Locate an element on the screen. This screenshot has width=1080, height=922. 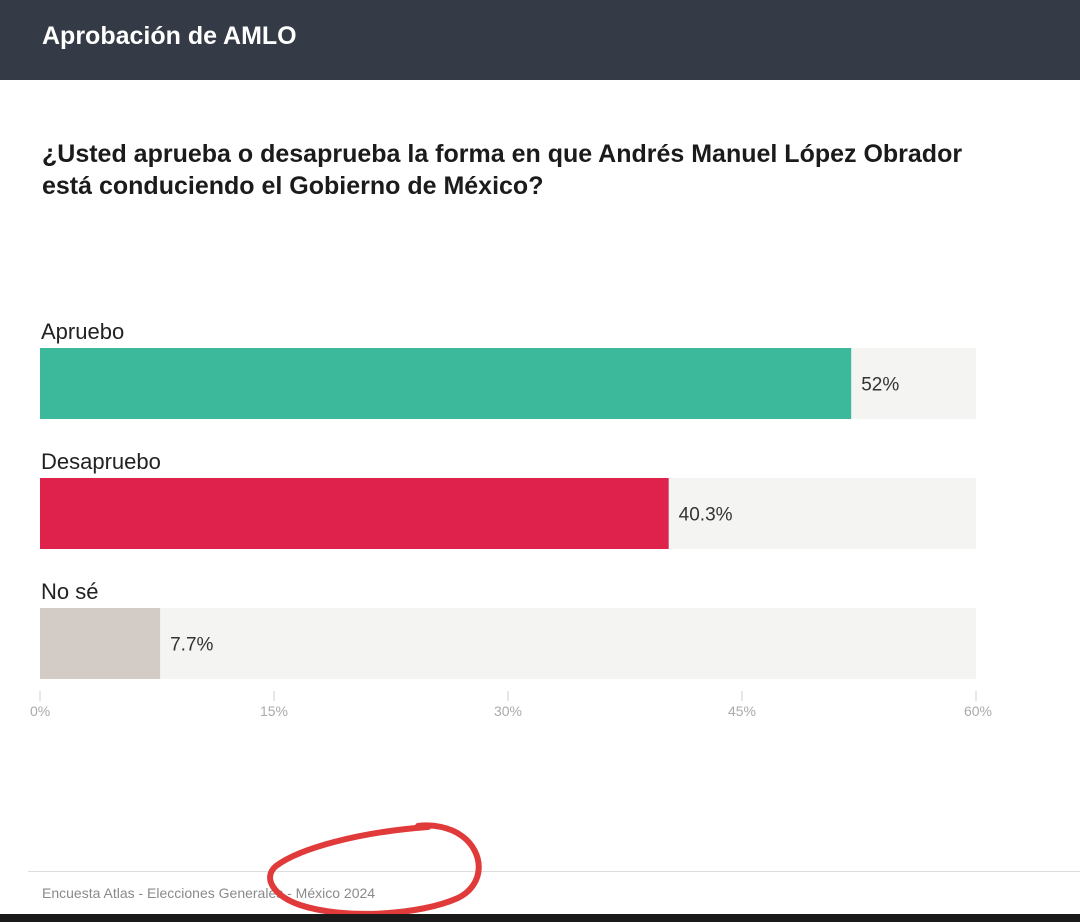
header-bar: Aprobación de AMLO is located at coordinates (540, 40).